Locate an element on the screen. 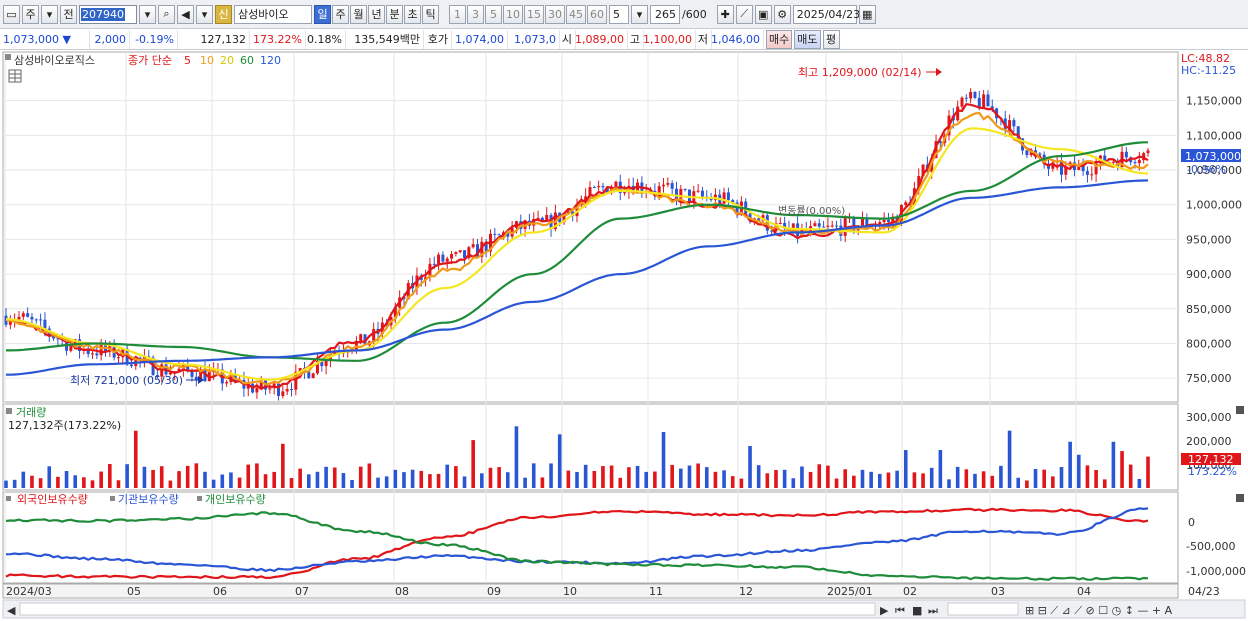  crosshair-icon: ✚ is located at coordinates (725, 14).